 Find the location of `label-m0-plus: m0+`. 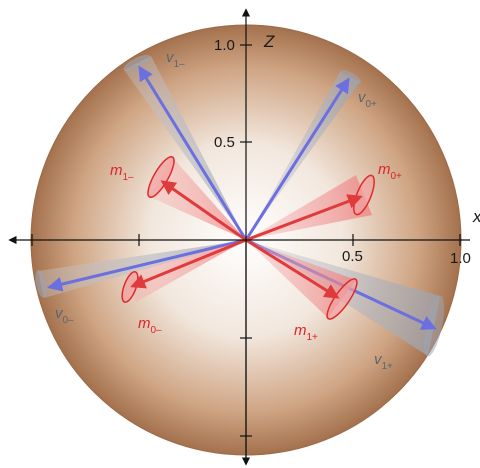

label-m0-plus: m0+ is located at coordinates (390, 171).